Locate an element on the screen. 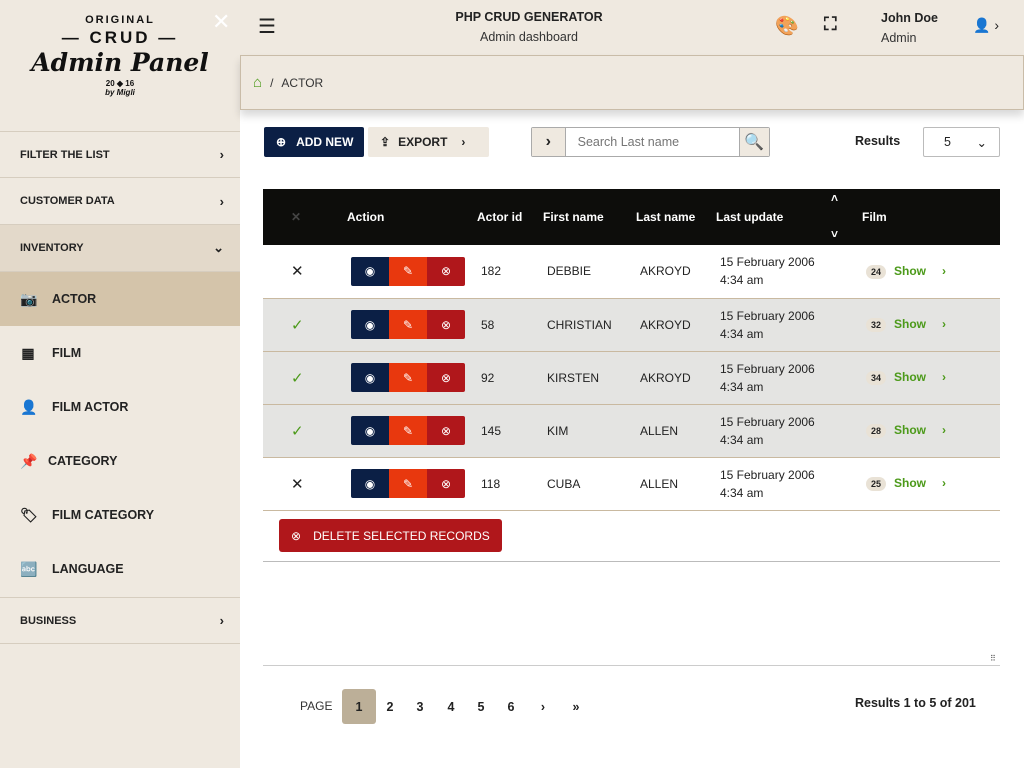 The width and height of the screenshot is (1024, 768). page-2-button: 2 is located at coordinates (390, 706).